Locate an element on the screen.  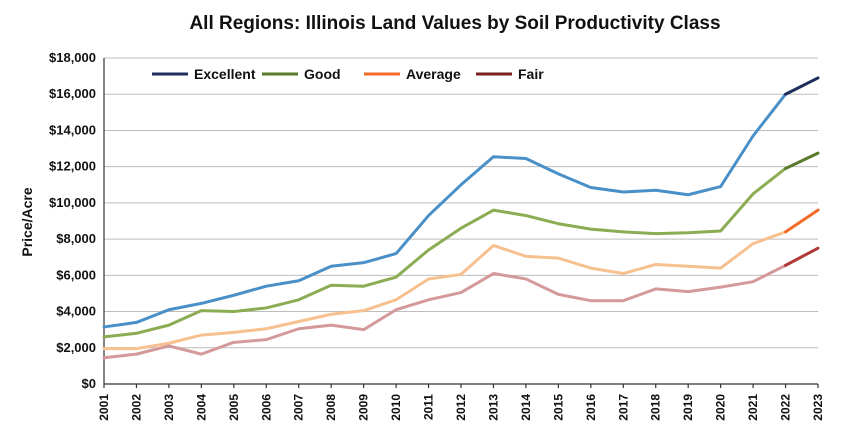
x-tick-label: 2002 is located at coordinates (136, 407).